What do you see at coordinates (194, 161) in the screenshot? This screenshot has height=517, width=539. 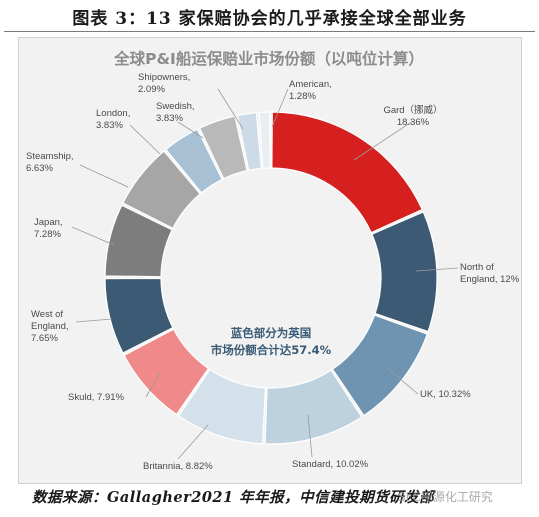 I see `slice-london` at bounding box center [194, 161].